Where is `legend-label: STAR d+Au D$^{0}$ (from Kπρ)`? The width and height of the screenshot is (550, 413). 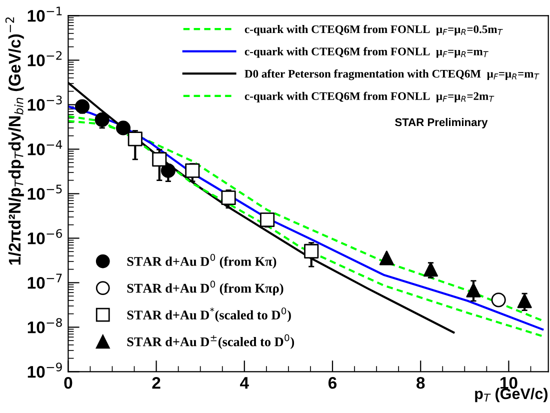 legend-label: STAR d+Au D$^{0}$ (from Kπρ) is located at coordinates (205, 288).